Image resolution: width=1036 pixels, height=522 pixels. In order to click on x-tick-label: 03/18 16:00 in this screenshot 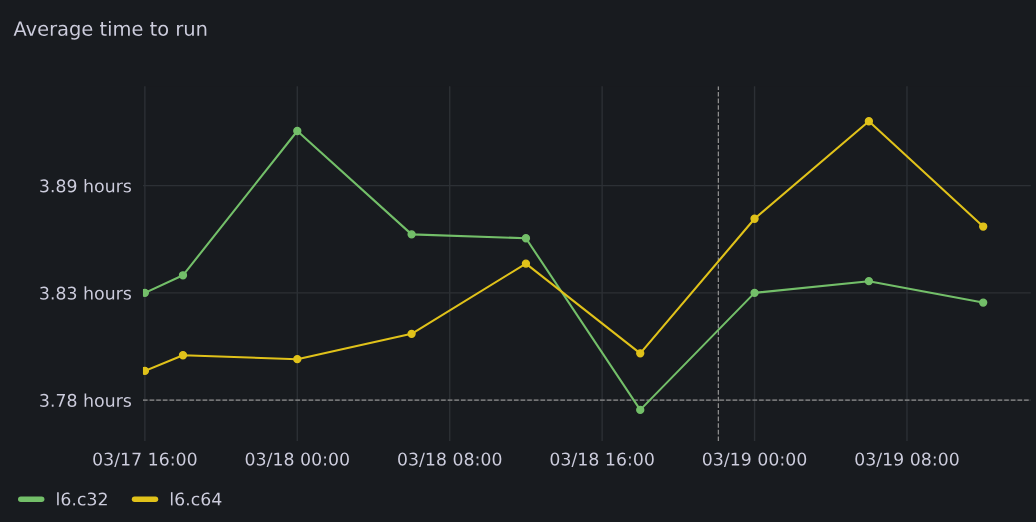, I will do `click(602, 459)`.